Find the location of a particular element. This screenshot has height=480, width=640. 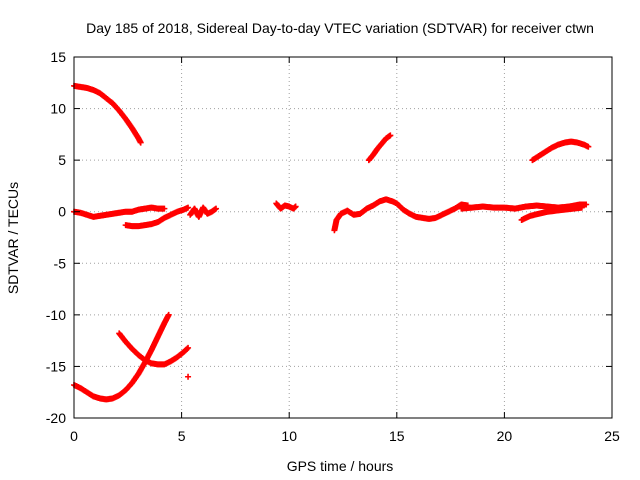

x-tick-label: 20 is located at coordinates (505, 436).